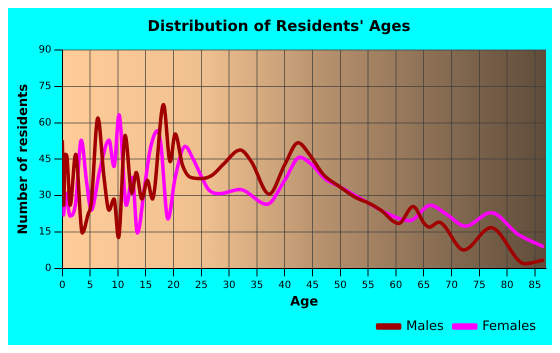 Image resolution: width=560 pixels, height=353 pixels. I want to click on x-tick-label: 5, so click(90, 285).